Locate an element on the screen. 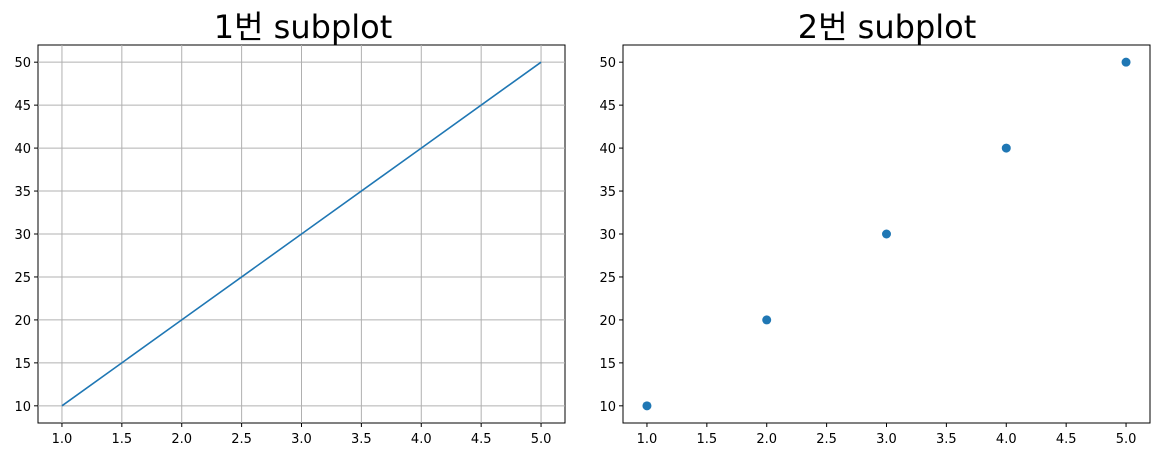 The width and height of the screenshot is (1160, 459). subplot-1-title: 1번 subplot is located at coordinates (303, 27).